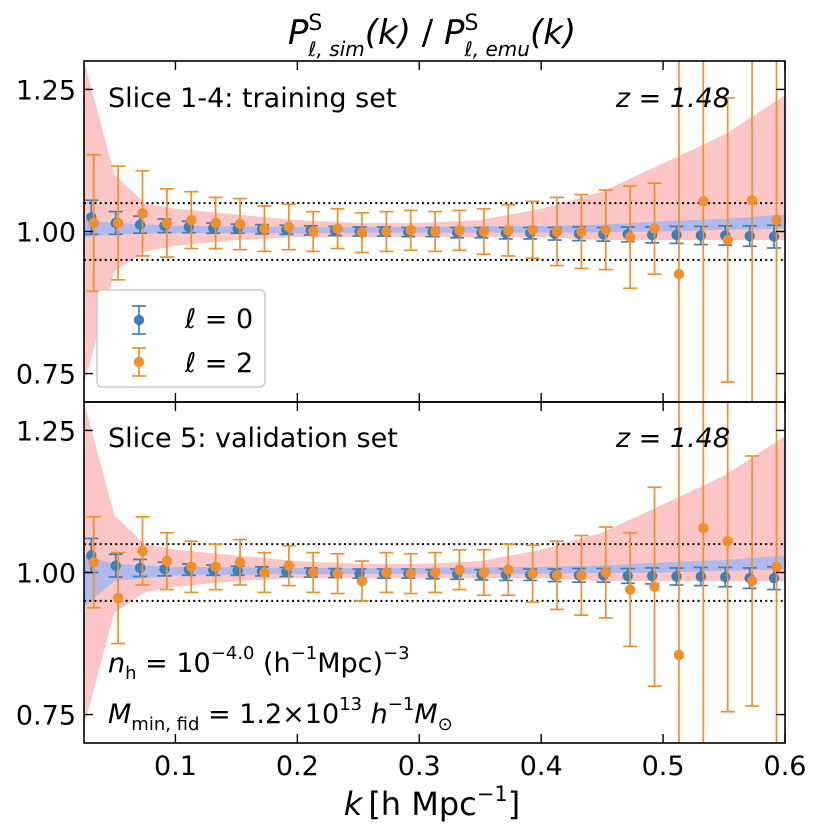  Describe the element at coordinates (388, 33) in the screenshot. I see `title-num-arg: (k)` at that location.